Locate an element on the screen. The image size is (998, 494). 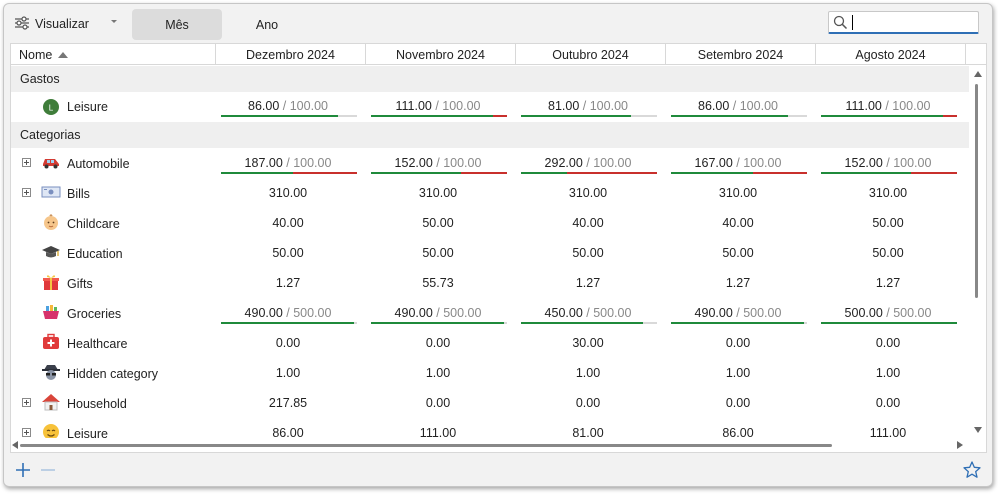
tab-year: Ano is located at coordinates (267, 24).